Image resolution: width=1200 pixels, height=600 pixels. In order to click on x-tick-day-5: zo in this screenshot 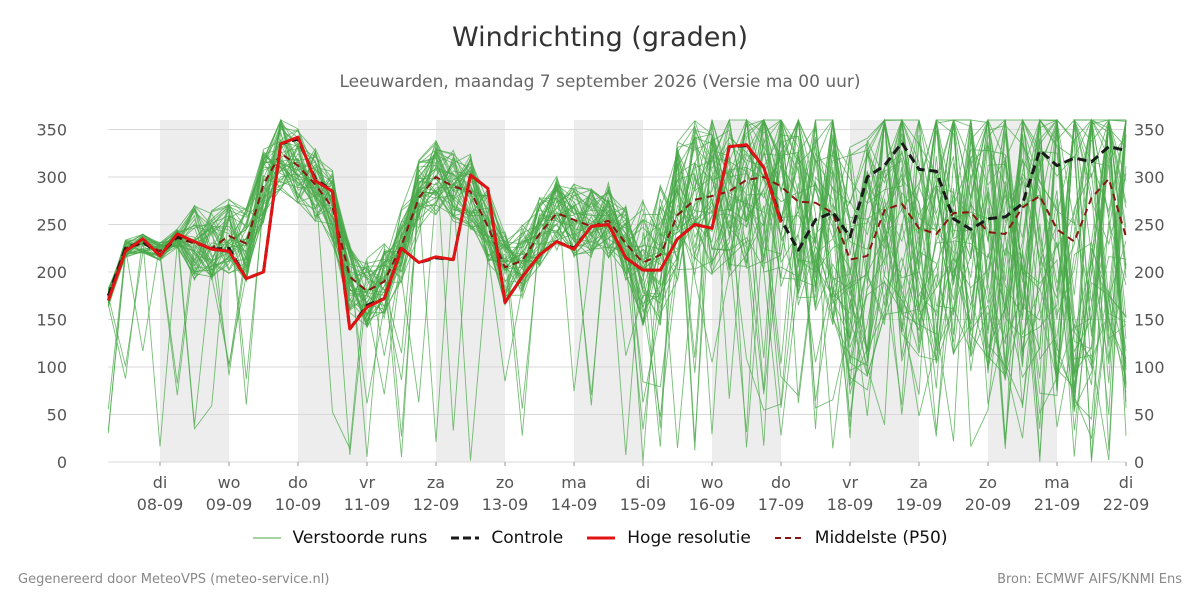, I will do `click(505, 482)`.